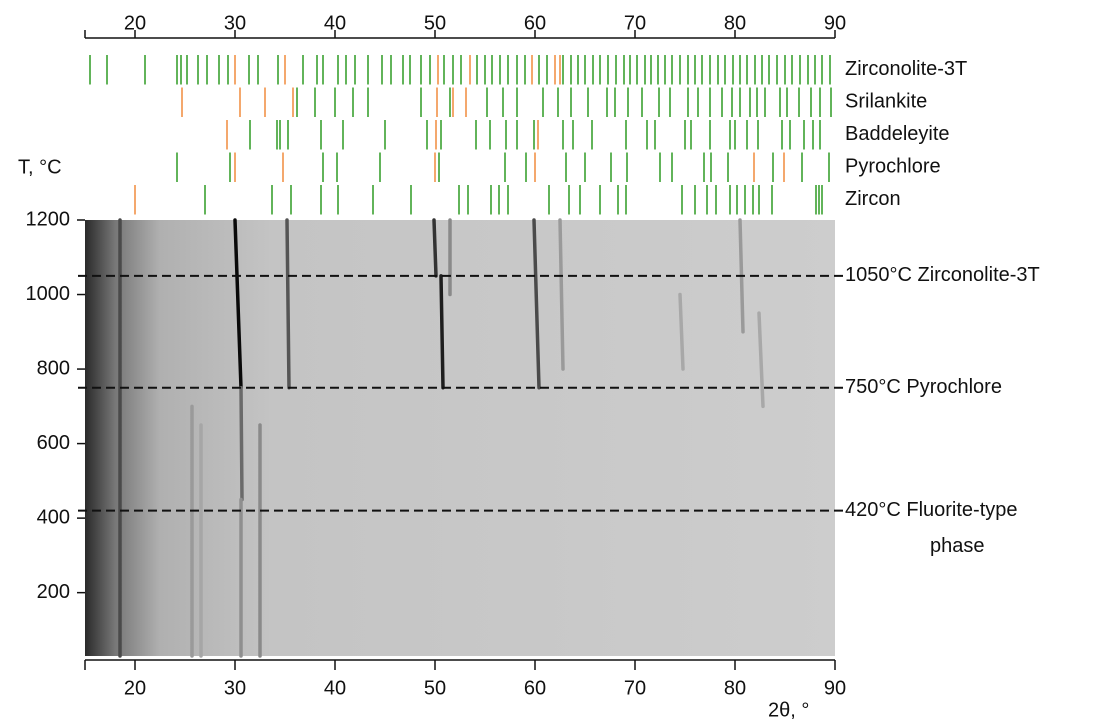 The width and height of the screenshot is (1109, 722). What do you see at coordinates (535, 23) in the screenshot?
I see `x-tick-label-top: 60` at bounding box center [535, 23].